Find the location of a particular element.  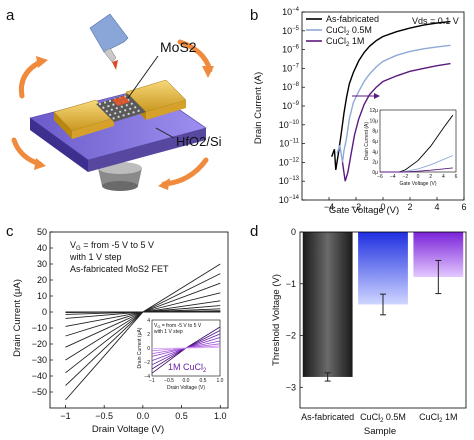

panel-c-ytick-label: 40 is located at coordinates (42, 248).